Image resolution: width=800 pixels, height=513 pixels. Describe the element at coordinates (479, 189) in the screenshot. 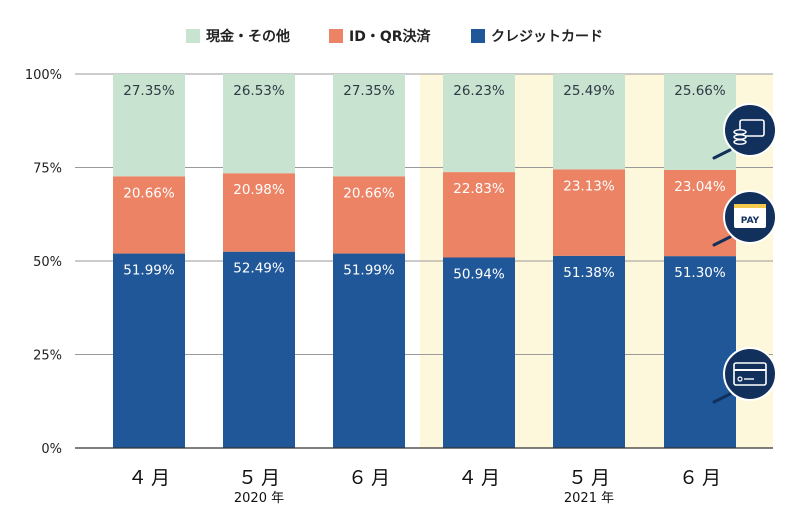

I see `data-label: 22.83%` at that location.